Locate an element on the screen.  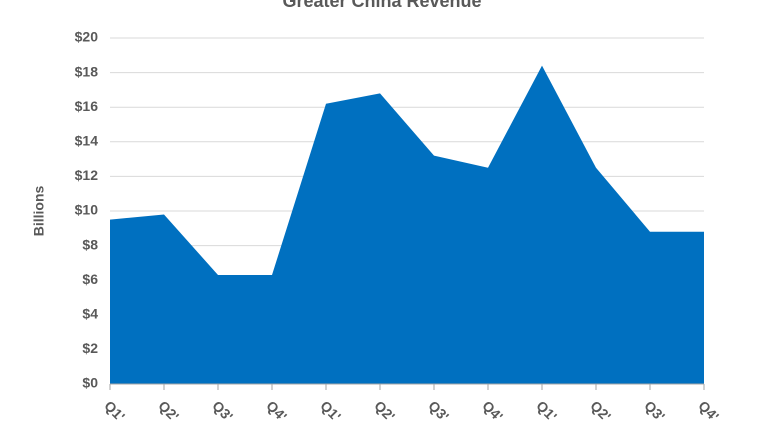
y-tick-label: $12 is located at coordinates (87, 175).